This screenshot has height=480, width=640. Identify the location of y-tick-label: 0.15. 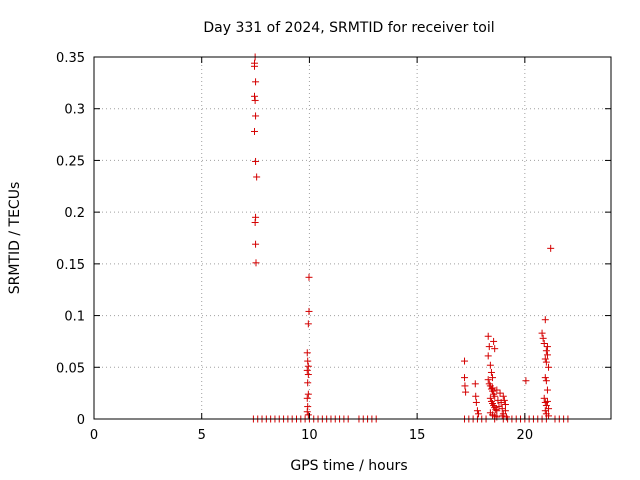
(70, 265).